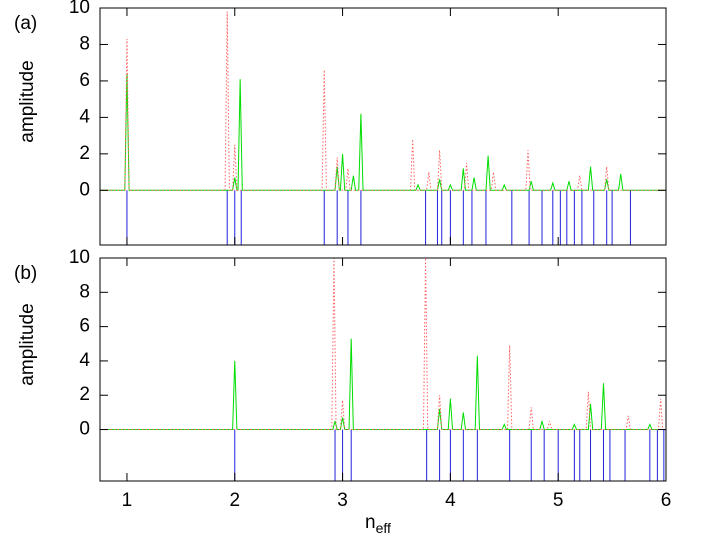 This screenshot has width=706, height=543. What do you see at coordinates (370, 522) in the screenshot?
I see `x-axis-label-base: n` at bounding box center [370, 522].